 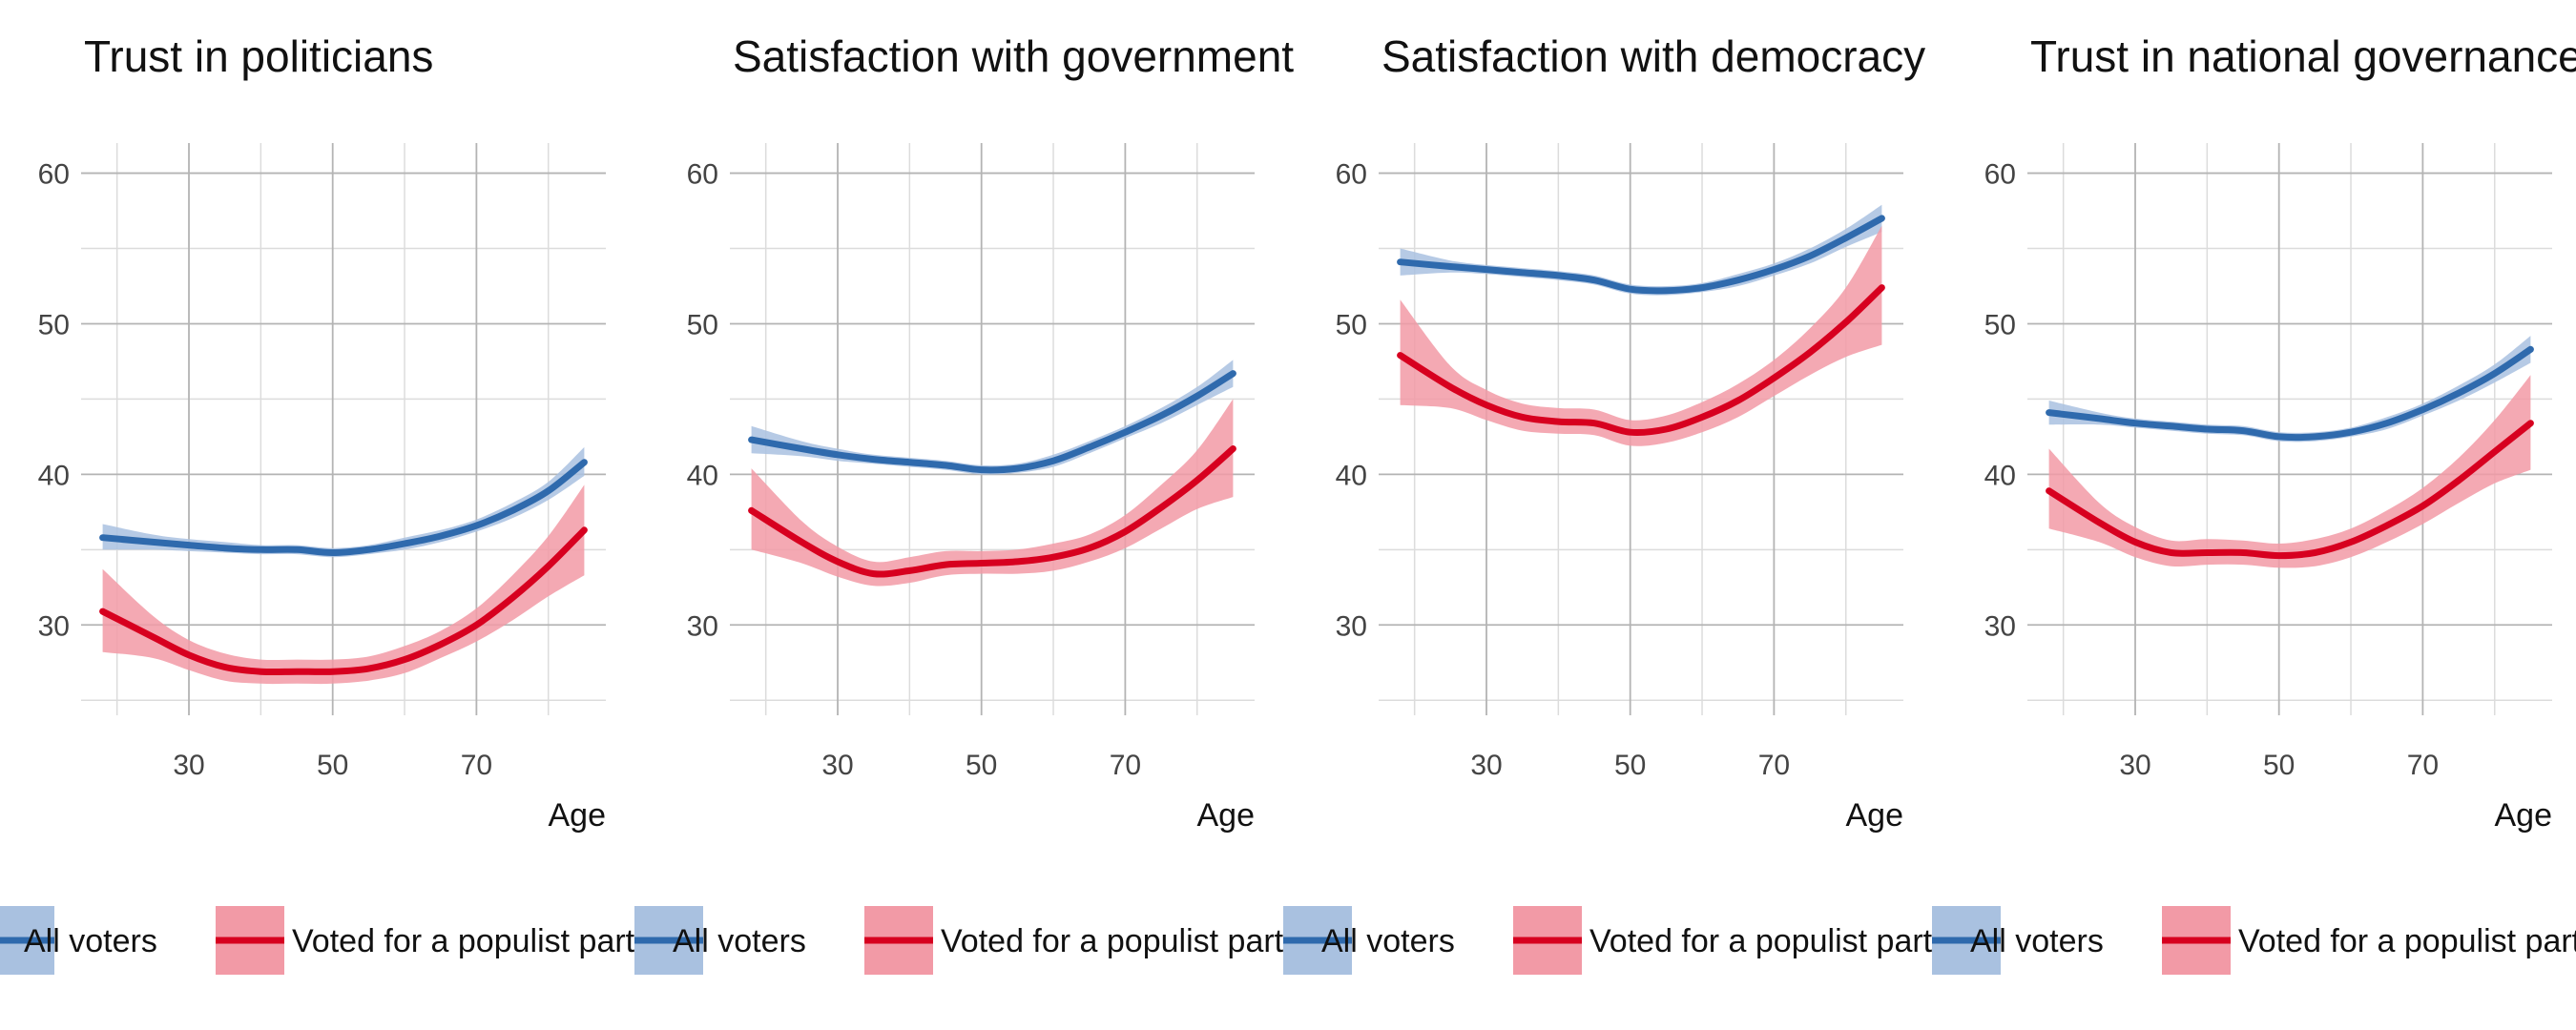 I want to click on chart-title: Satisfaction with democracy, so click(x=1653, y=56).